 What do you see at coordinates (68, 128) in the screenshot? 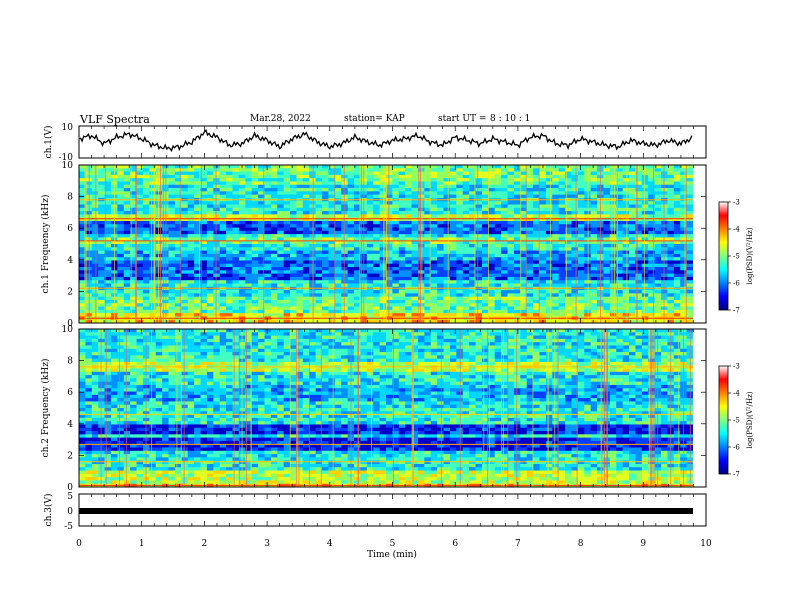
I see `ch1-voltage-ytick-top: 10` at bounding box center [68, 128].